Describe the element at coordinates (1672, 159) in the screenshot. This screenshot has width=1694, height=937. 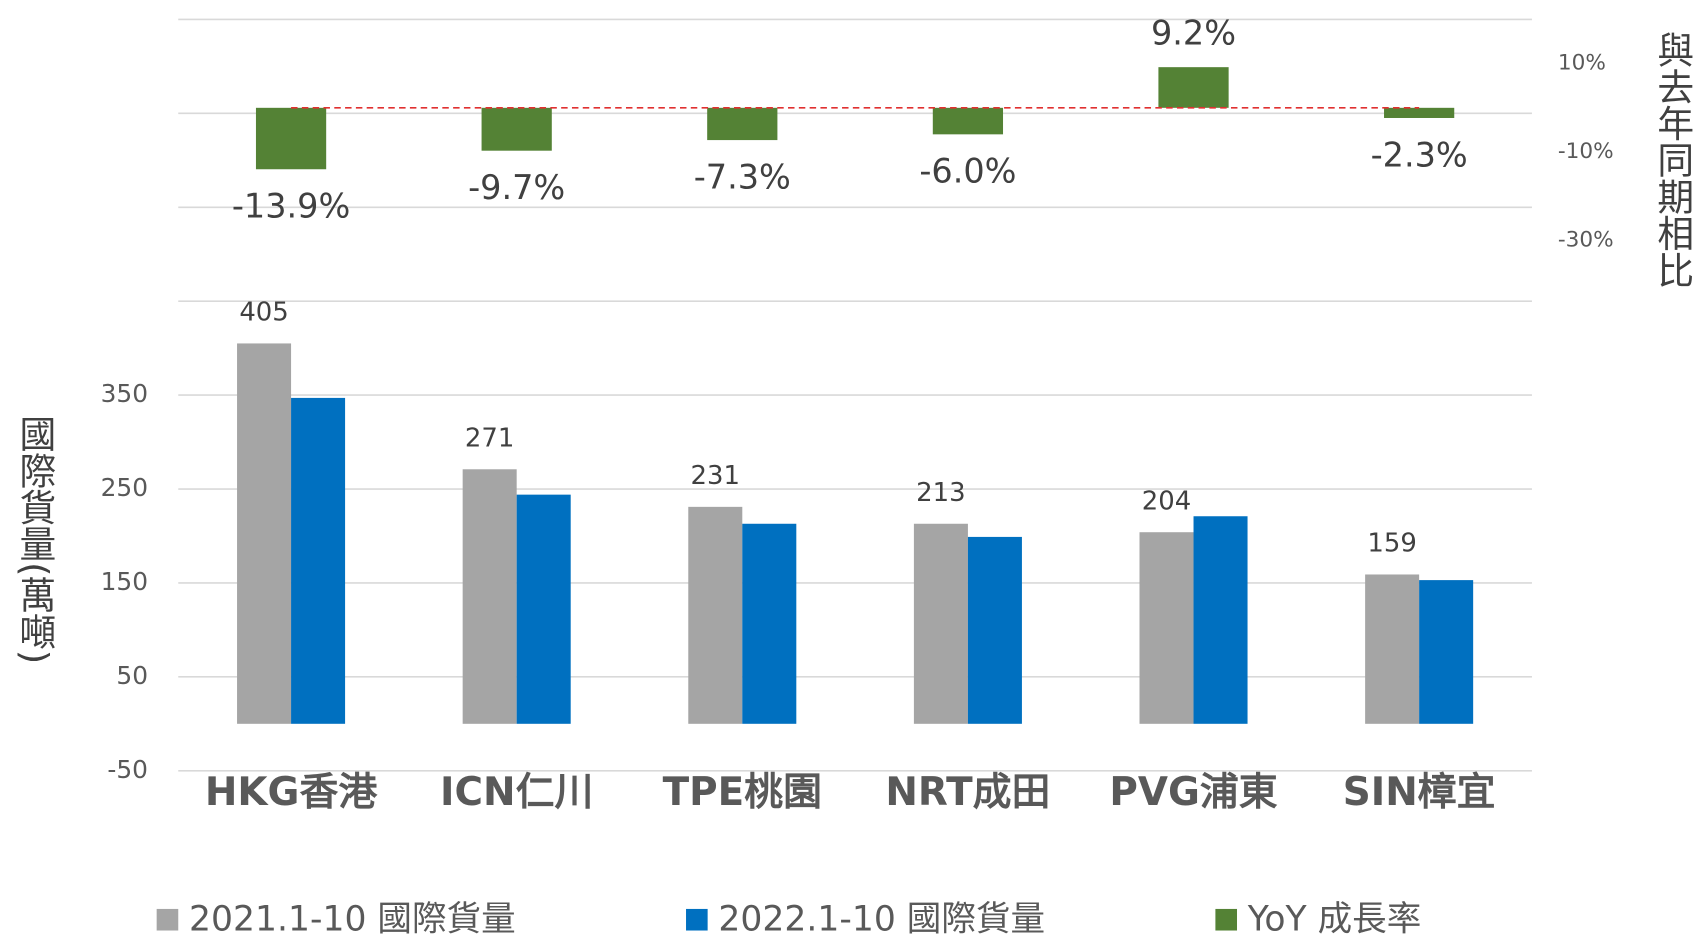
I see `y2-axis-title: 與去年同期相比` at that location.